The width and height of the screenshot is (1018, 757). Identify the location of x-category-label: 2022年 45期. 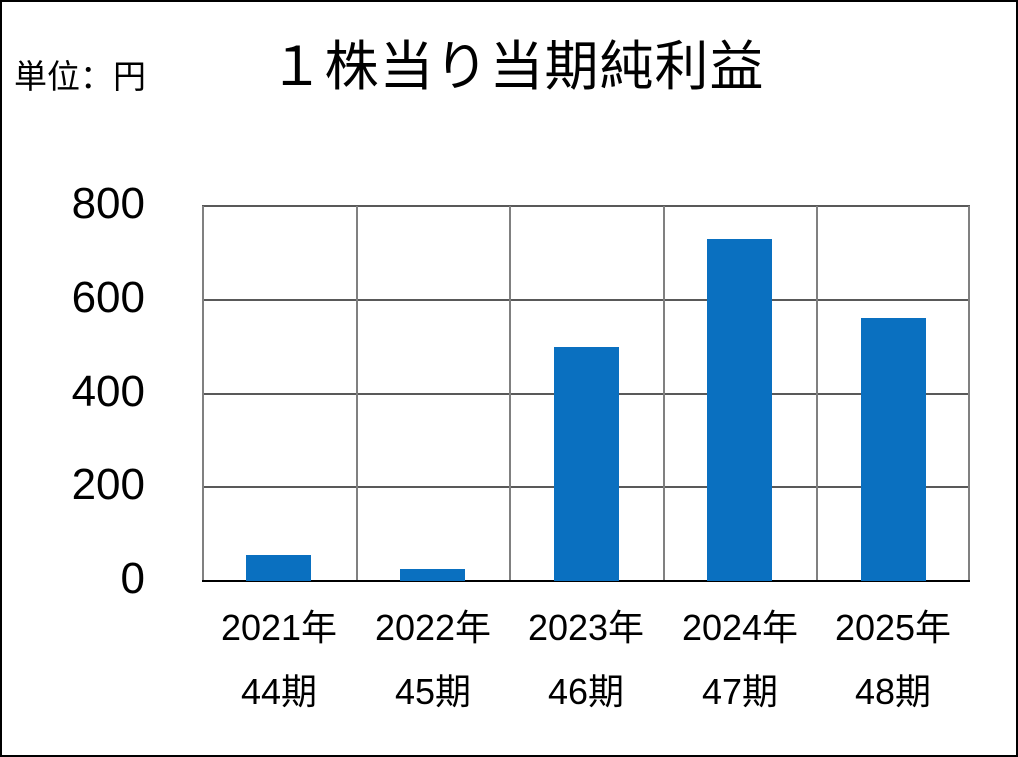
(433, 660).